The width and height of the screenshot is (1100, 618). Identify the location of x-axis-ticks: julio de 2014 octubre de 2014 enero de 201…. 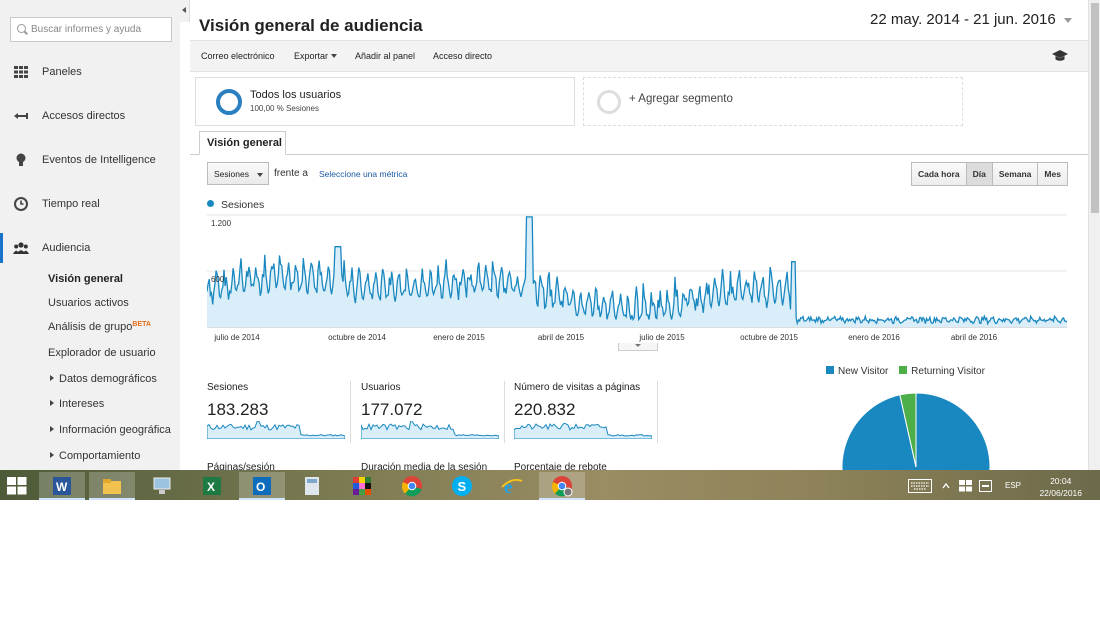
(605, 337).